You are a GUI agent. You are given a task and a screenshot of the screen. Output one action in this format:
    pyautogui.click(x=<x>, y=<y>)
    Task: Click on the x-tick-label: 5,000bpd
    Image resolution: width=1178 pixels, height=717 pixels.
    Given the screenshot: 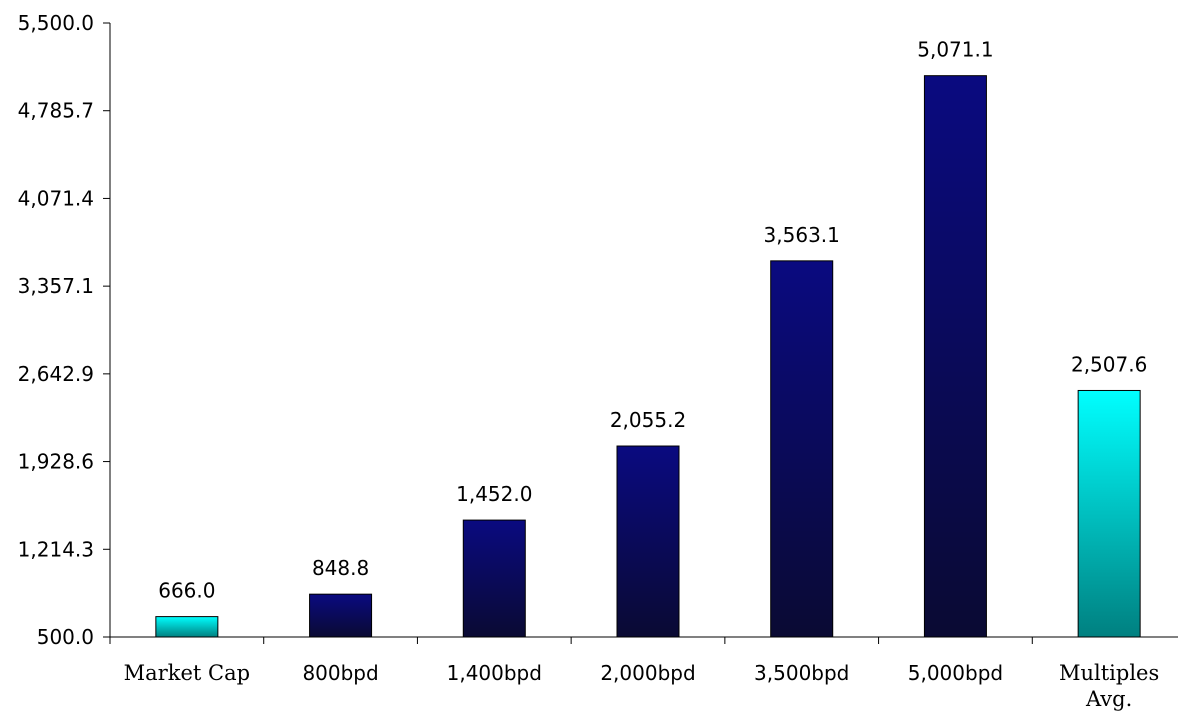 What is the action you would take?
    pyautogui.click(x=955, y=673)
    